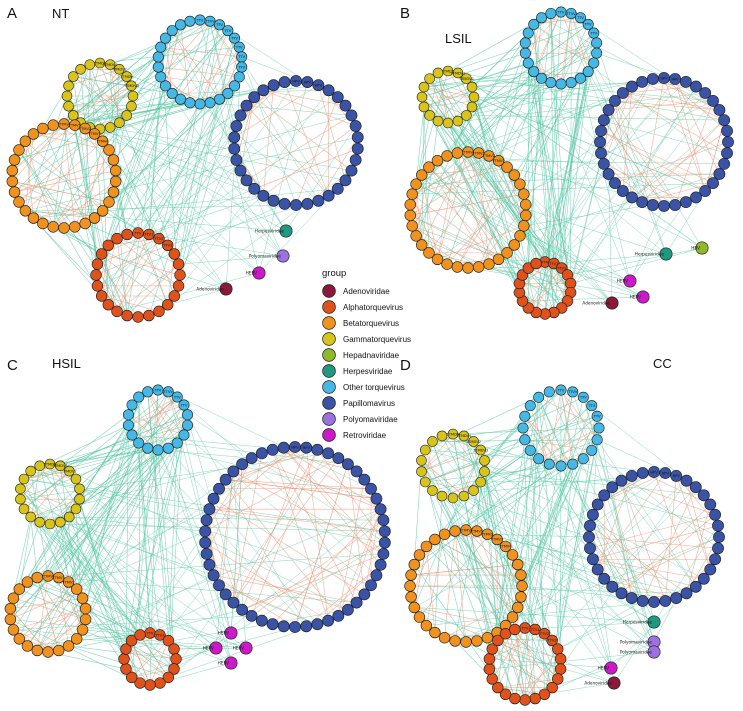  What do you see at coordinates (259, 273) in the screenshot?
I see `node-retroviridae` at bounding box center [259, 273].